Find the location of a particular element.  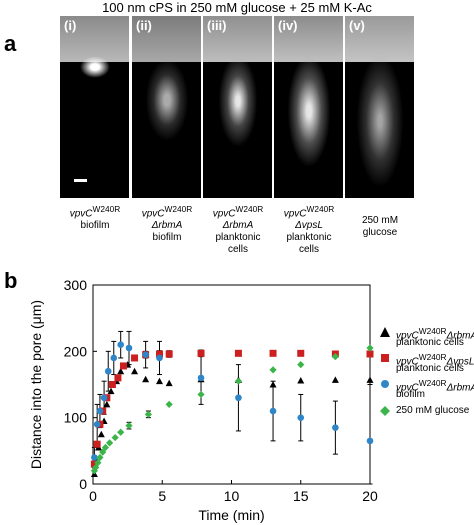

legend-line2: biofilm is located at coordinates (410, 394).